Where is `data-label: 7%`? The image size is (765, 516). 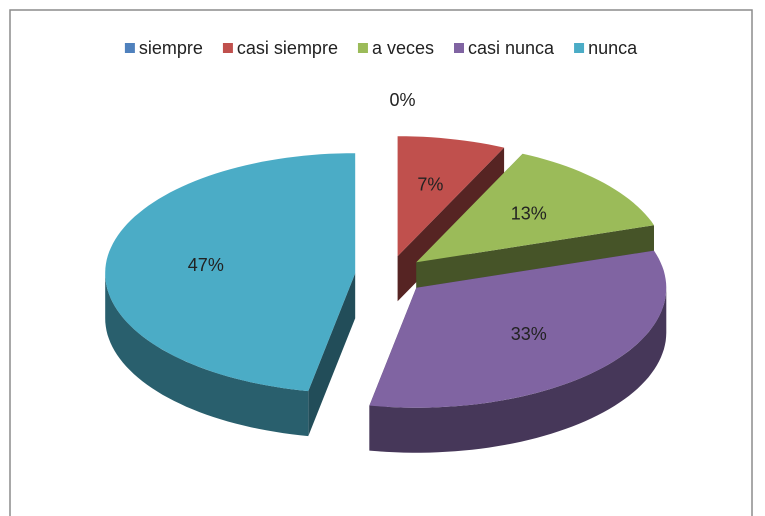 data-label: 7% is located at coordinates (430, 185).